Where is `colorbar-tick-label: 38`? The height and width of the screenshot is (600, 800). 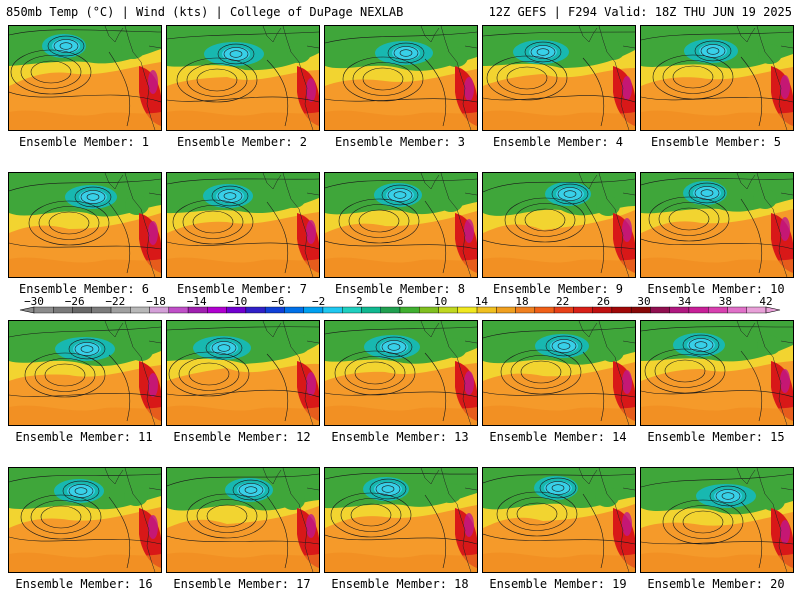 colorbar-tick-label: 38 is located at coordinates (725, 302).